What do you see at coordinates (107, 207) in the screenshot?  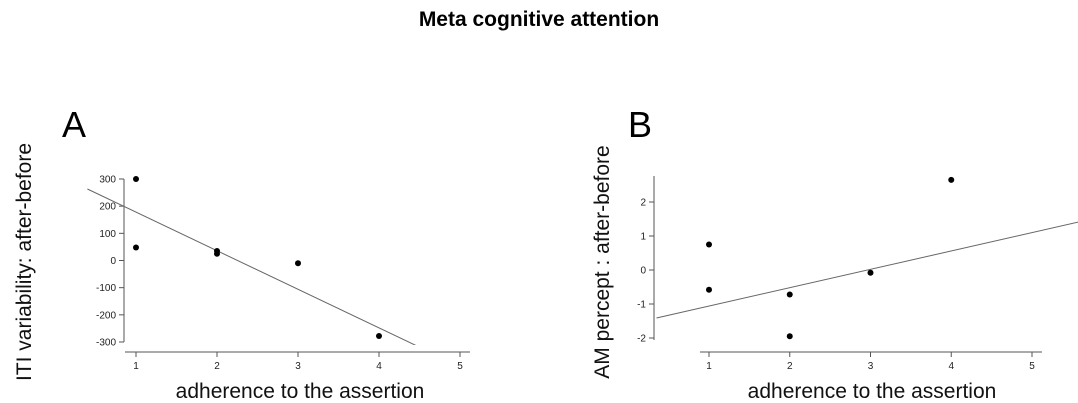 I see `y-tick-label: 200` at bounding box center [107, 207].